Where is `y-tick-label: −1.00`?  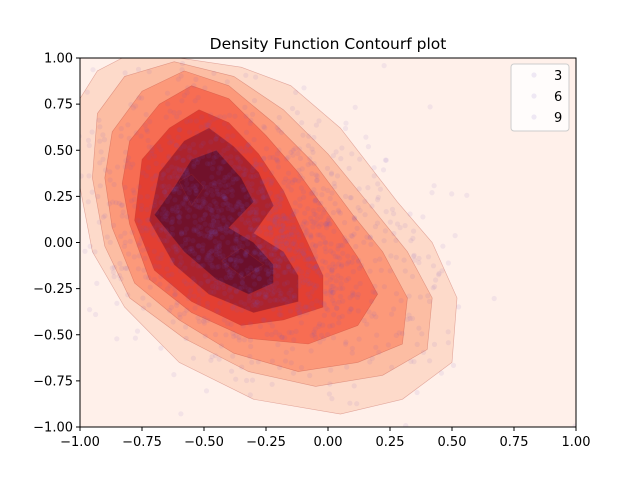
y-tick-label: −1.00 is located at coordinates (53, 428).